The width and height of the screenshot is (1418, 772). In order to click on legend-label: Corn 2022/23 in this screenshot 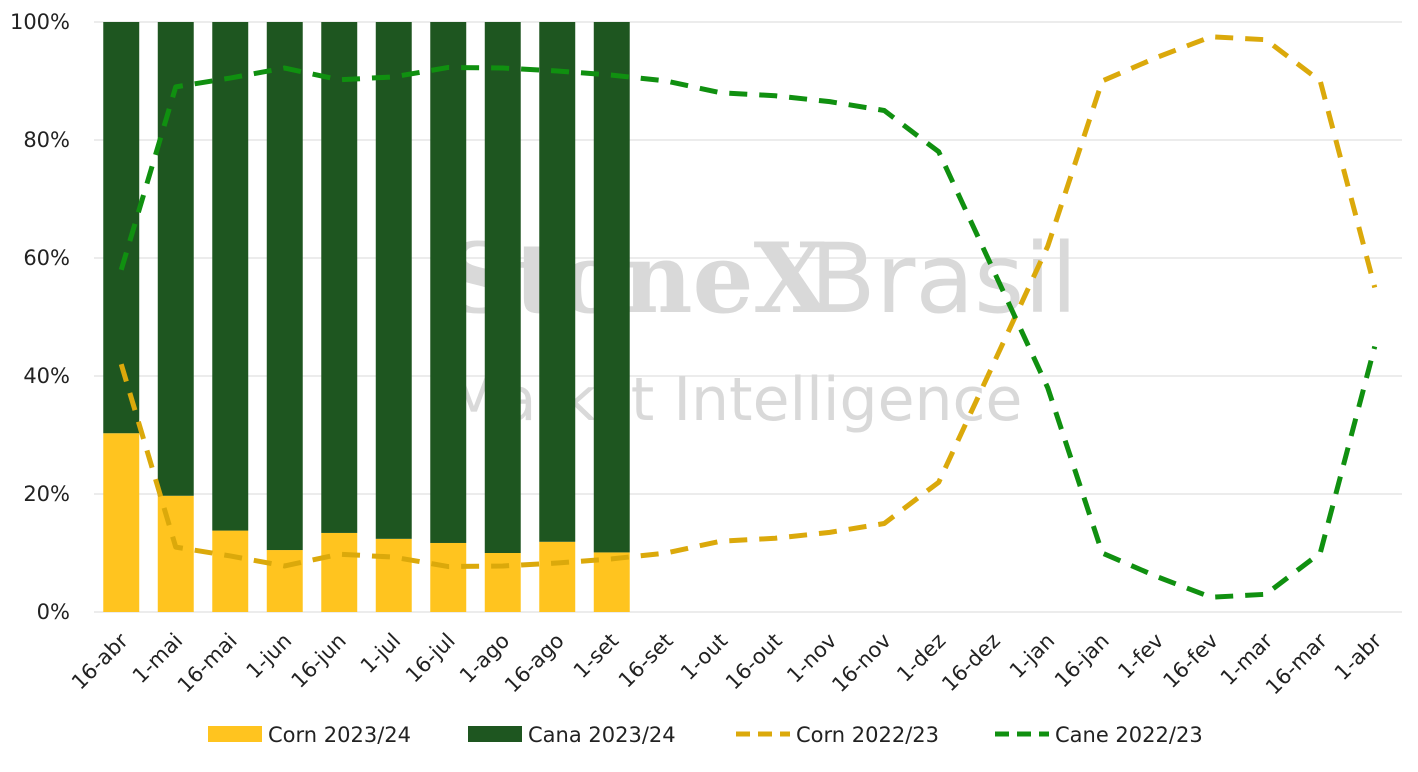, I will do `click(867, 735)`.